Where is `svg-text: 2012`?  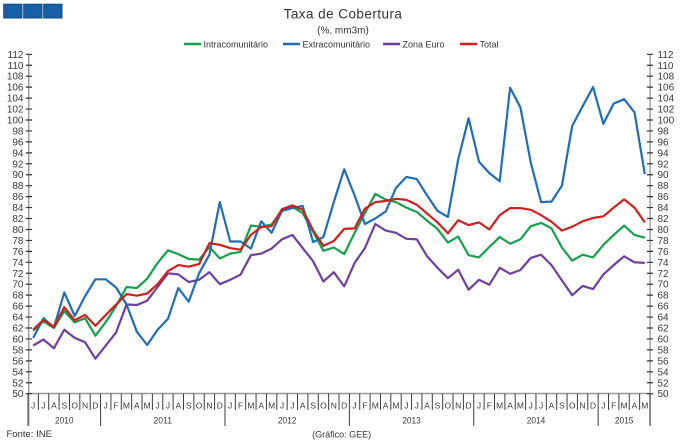 svg-text: 2012 is located at coordinates (287, 421).